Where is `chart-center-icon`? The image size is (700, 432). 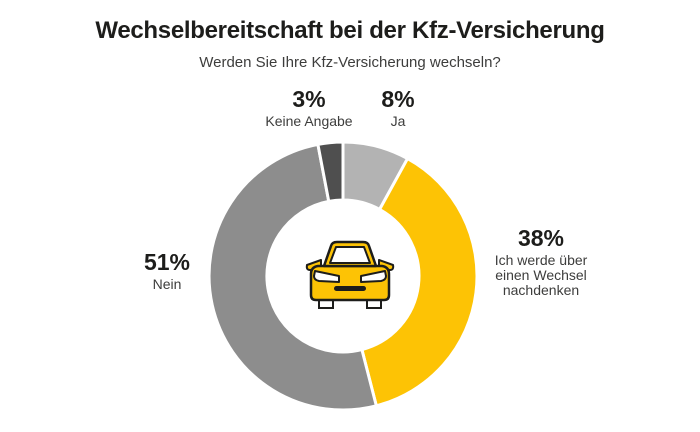
chart-center-icon is located at coordinates (350, 273).